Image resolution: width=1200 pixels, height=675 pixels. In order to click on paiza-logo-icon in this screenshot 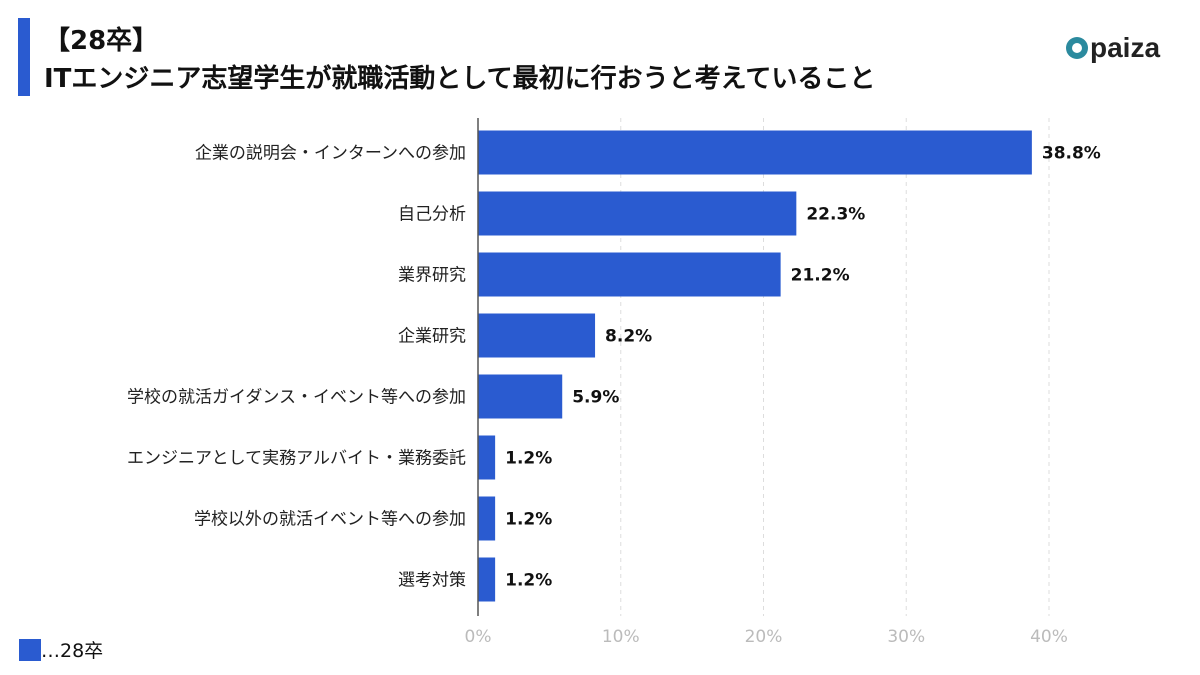, I will do `click(1077, 48)`.